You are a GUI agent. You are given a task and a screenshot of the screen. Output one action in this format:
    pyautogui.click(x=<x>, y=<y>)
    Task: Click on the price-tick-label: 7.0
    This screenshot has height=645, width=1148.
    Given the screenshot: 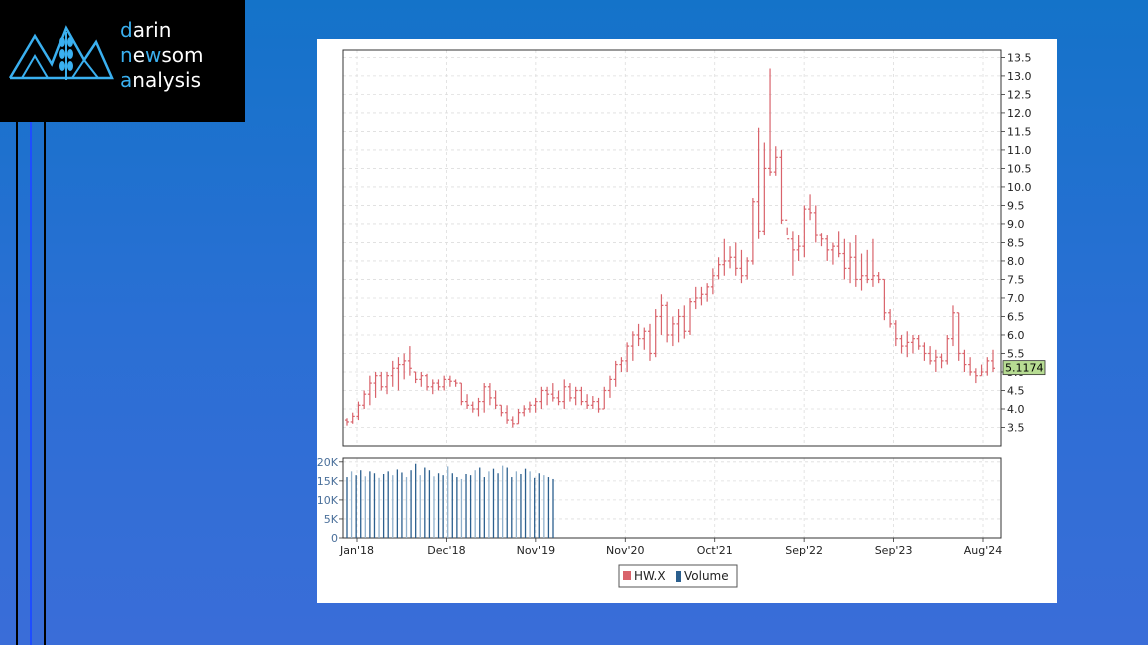 What is the action you would take?
    pyautogui.click(x=1016, y=298)
    